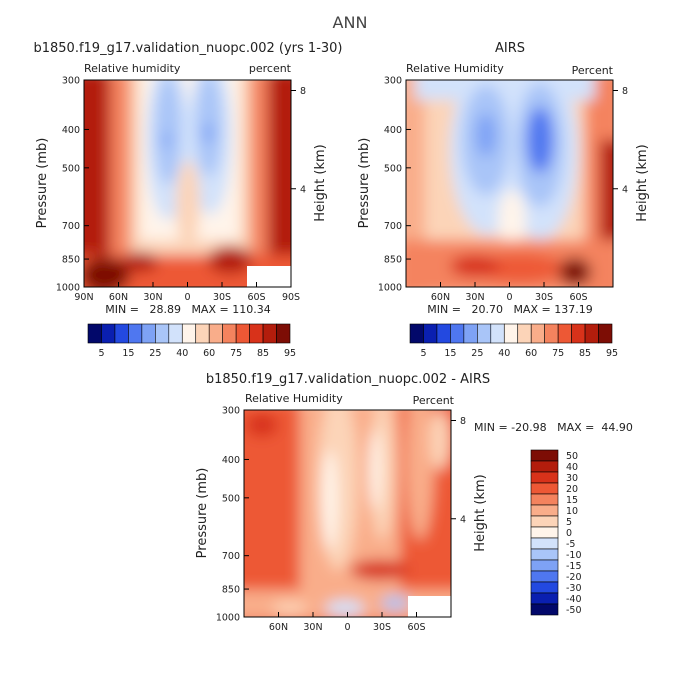  I want to click on stats-text: MIN = 28.89 MAX = 110.34, so click(187, 309).